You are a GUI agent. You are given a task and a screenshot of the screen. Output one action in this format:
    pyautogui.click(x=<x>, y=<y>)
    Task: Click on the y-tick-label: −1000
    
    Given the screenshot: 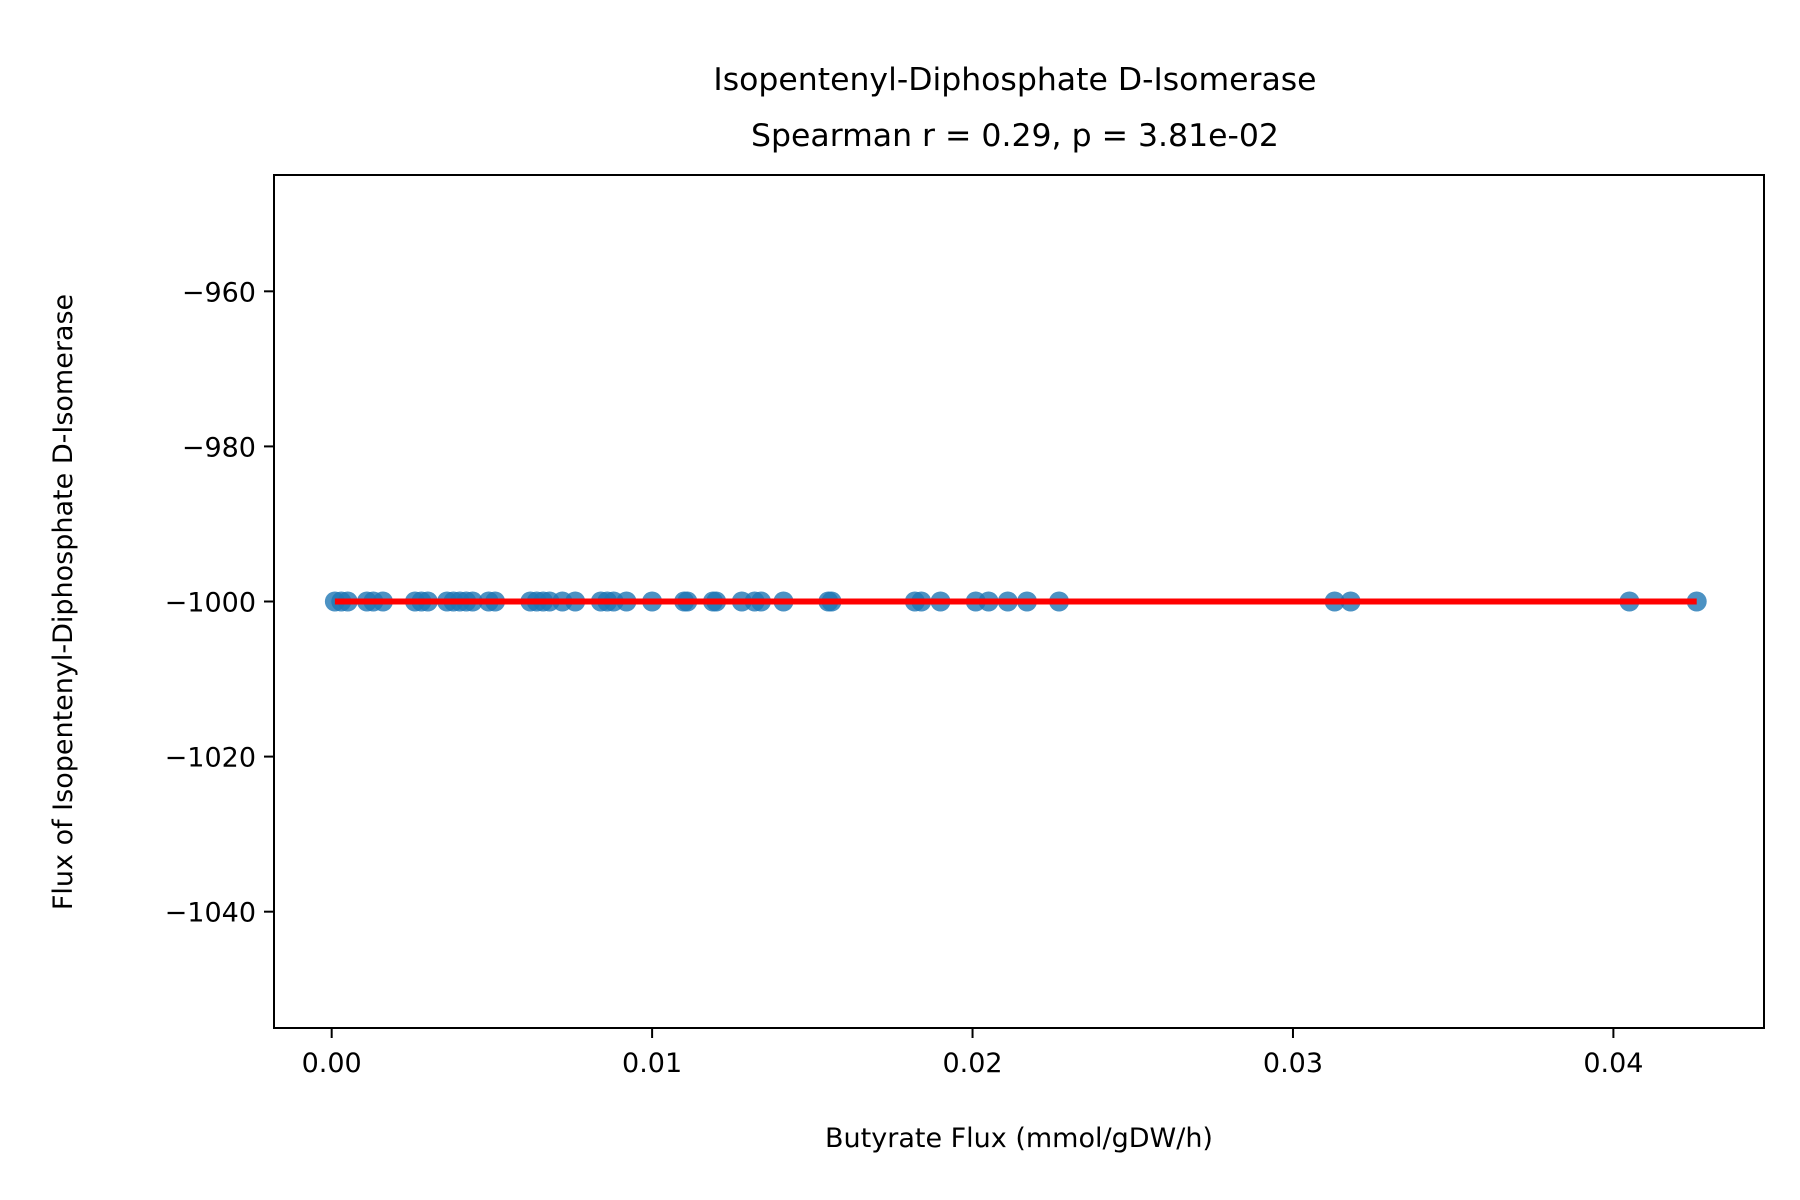 What is the action you would take?
    pyautogui.click(x=210, y=603)
    